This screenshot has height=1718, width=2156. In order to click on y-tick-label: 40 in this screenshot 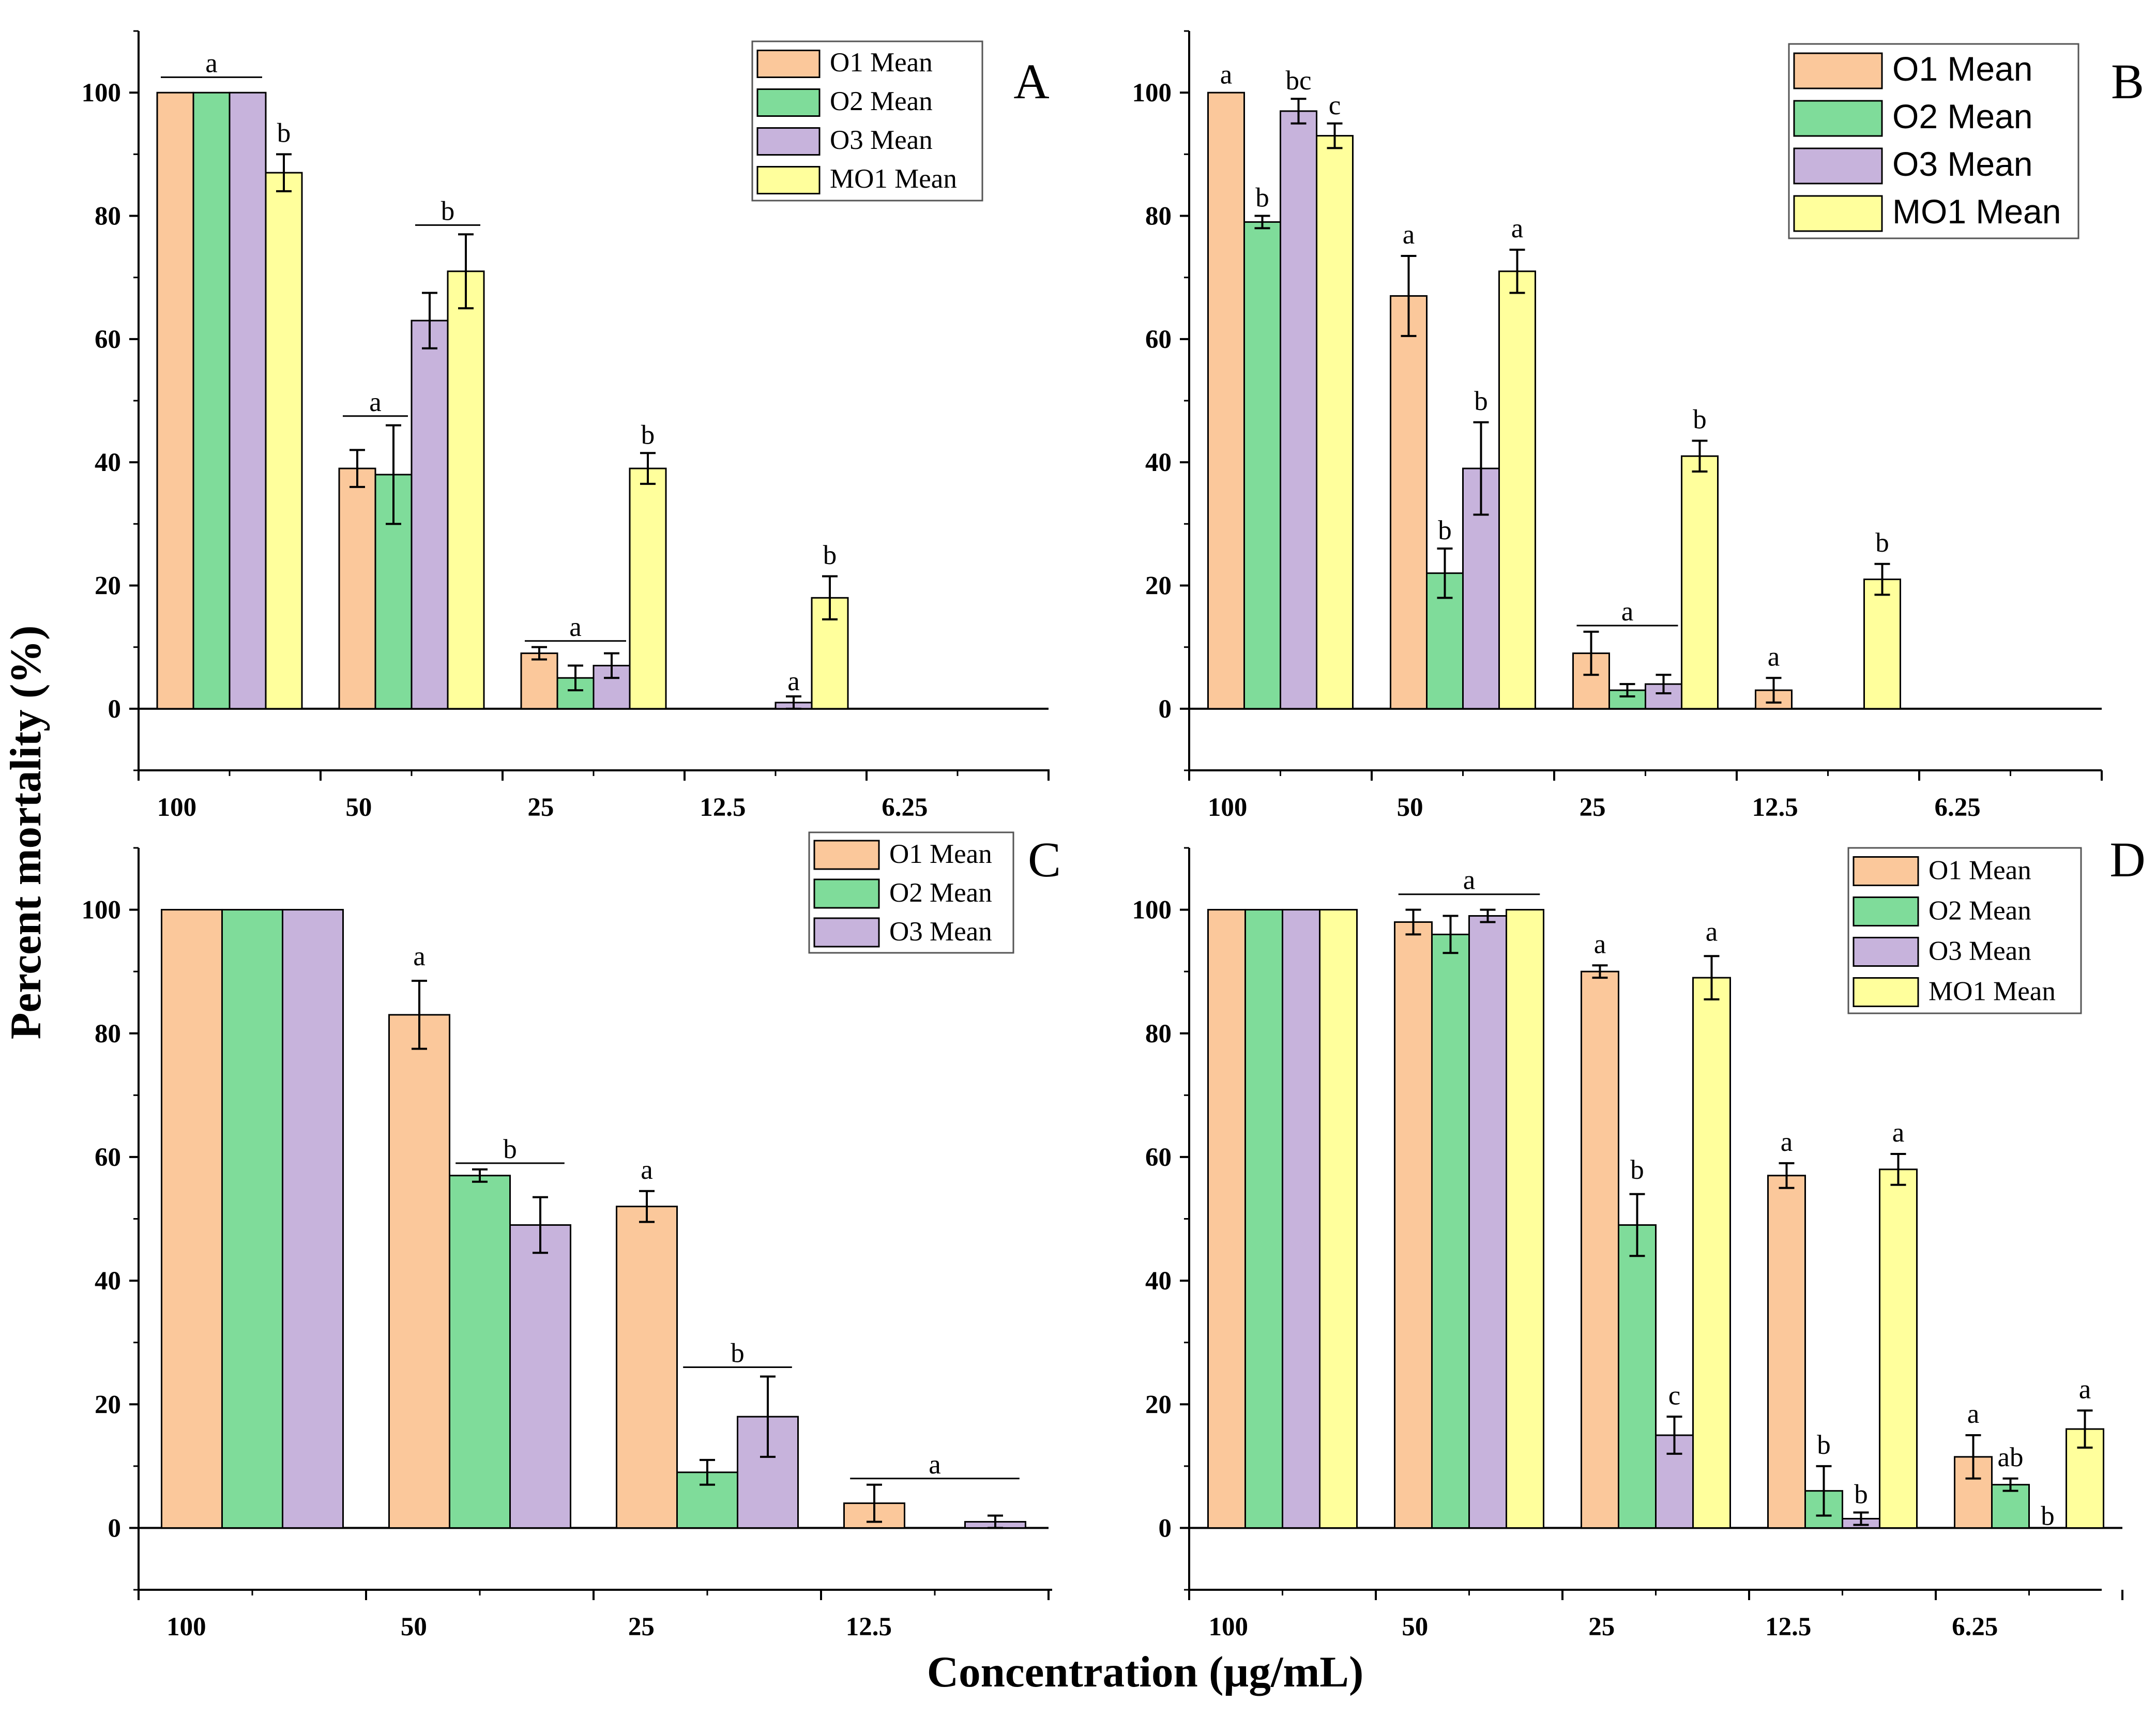, I will do `click(1159, 1281)`.